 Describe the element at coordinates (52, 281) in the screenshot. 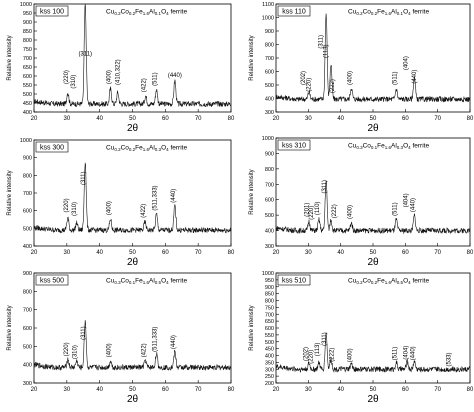

I see `sample-label: kss 500` at that location.